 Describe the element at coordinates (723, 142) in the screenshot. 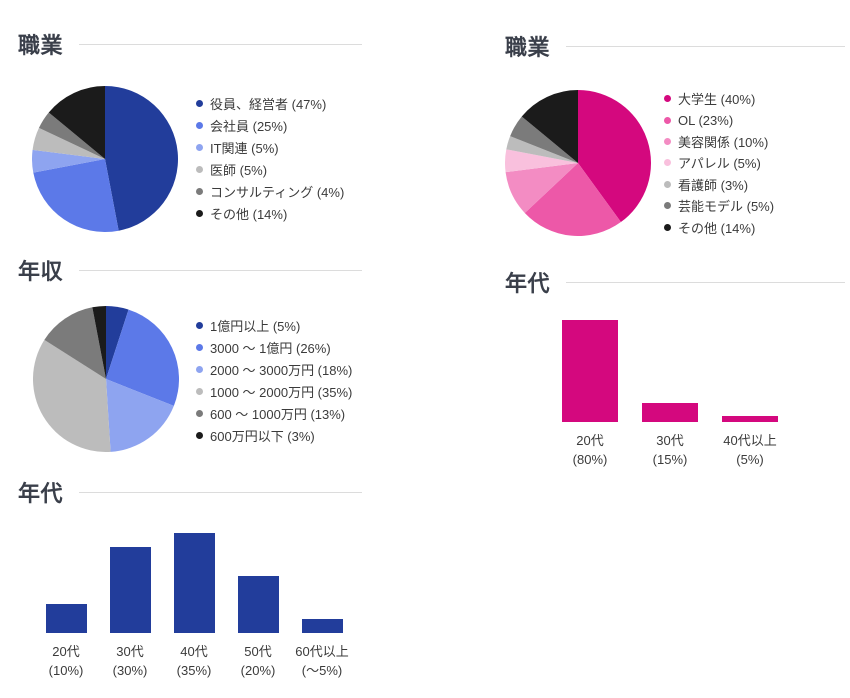

I see `legend-label: 美容関係 (10%)` at that location.